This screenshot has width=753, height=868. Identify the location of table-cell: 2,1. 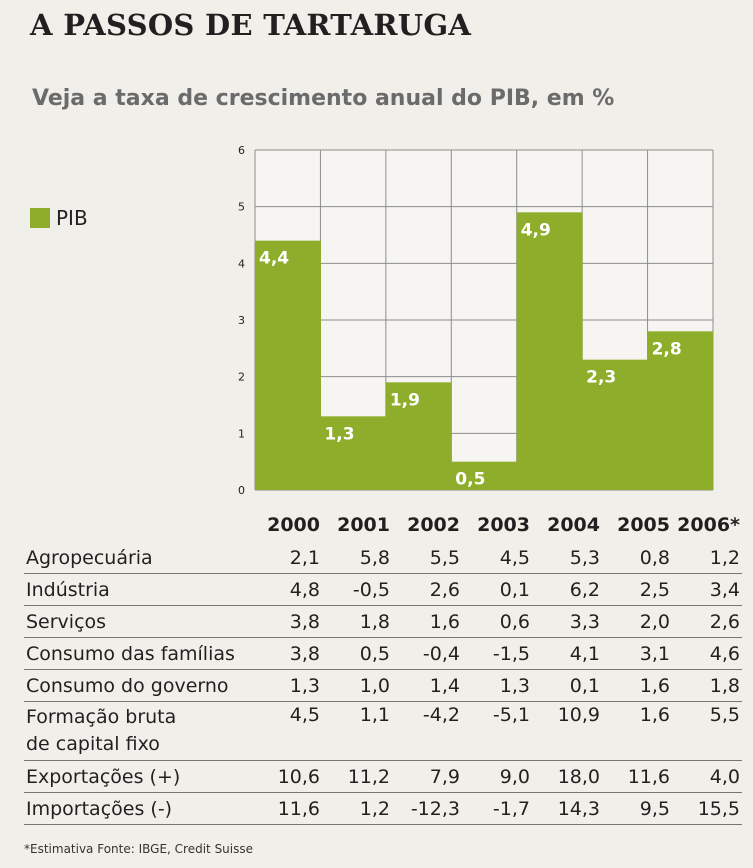
(287, 558).